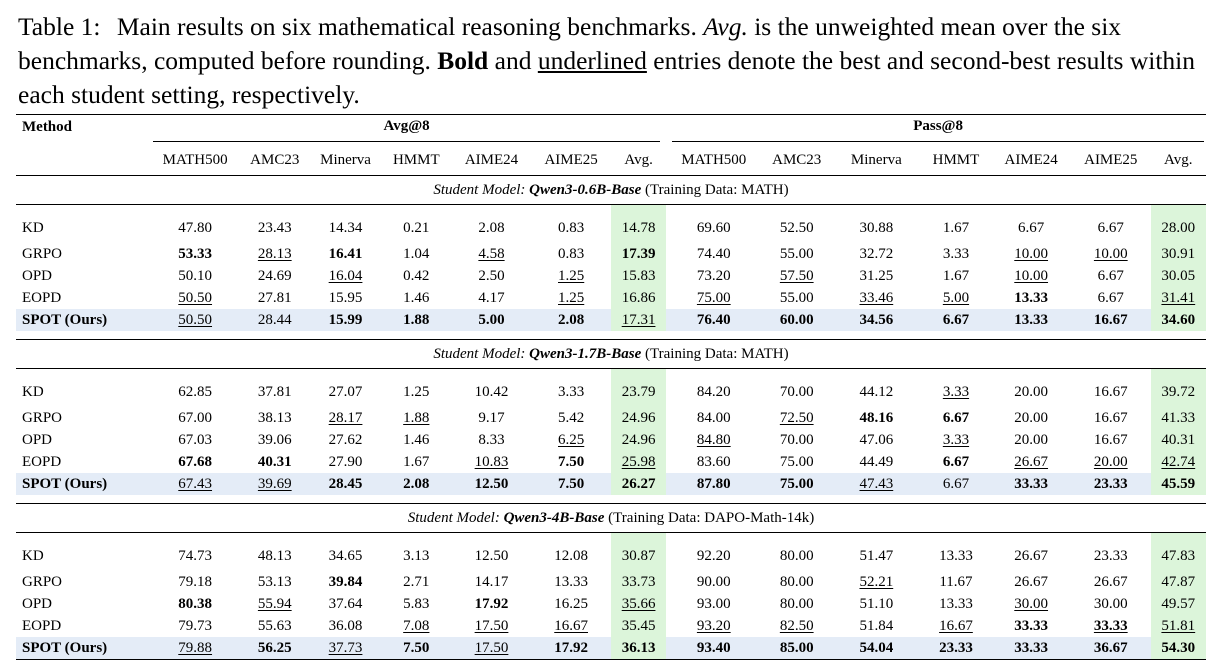  Describe the element at coordinates (715, 353) in the screenshot. I see `section-training-data: (Training Data: MATH)` at that location.